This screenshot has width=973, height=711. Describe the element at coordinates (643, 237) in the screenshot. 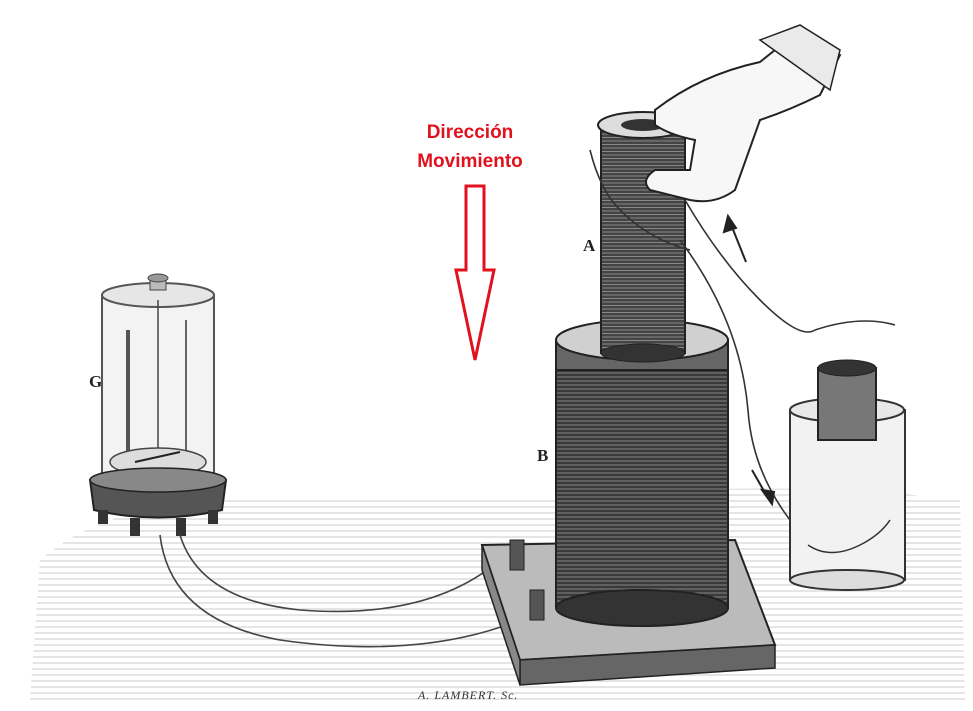

I see `coil-a` at that location.